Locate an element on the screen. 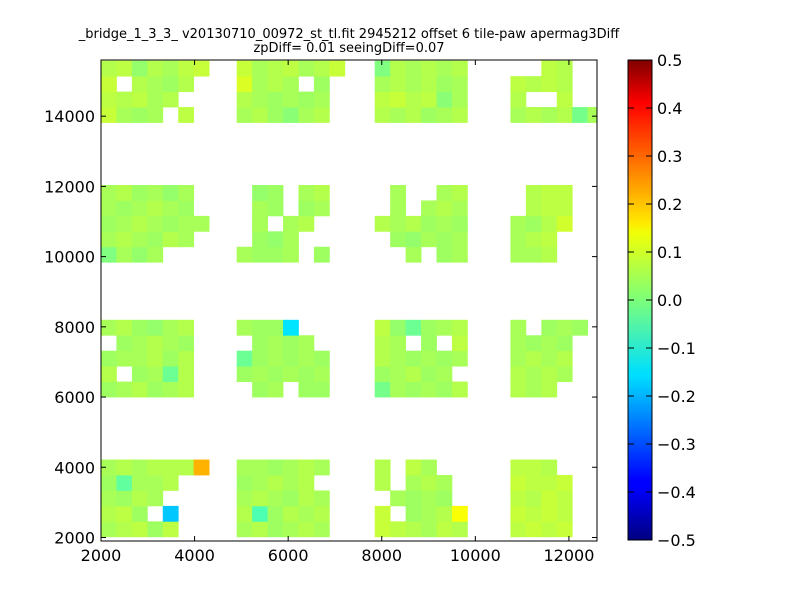 The width and height of the screenshot is (800, 600). x-tick-label: 12000 is located at coordinates (568, 555).